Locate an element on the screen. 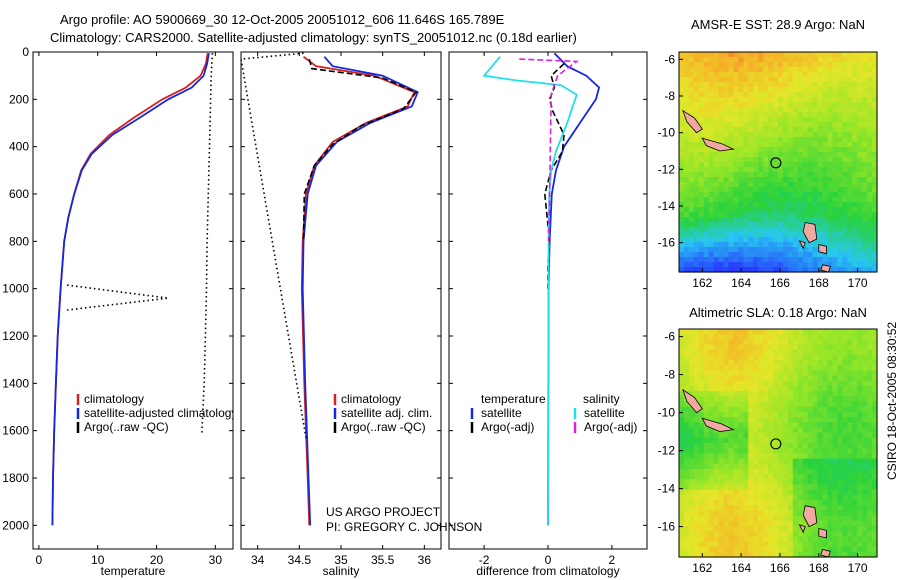 The image size is (900, 580). legend-entry: satellite is located at coordinates (501, 413).